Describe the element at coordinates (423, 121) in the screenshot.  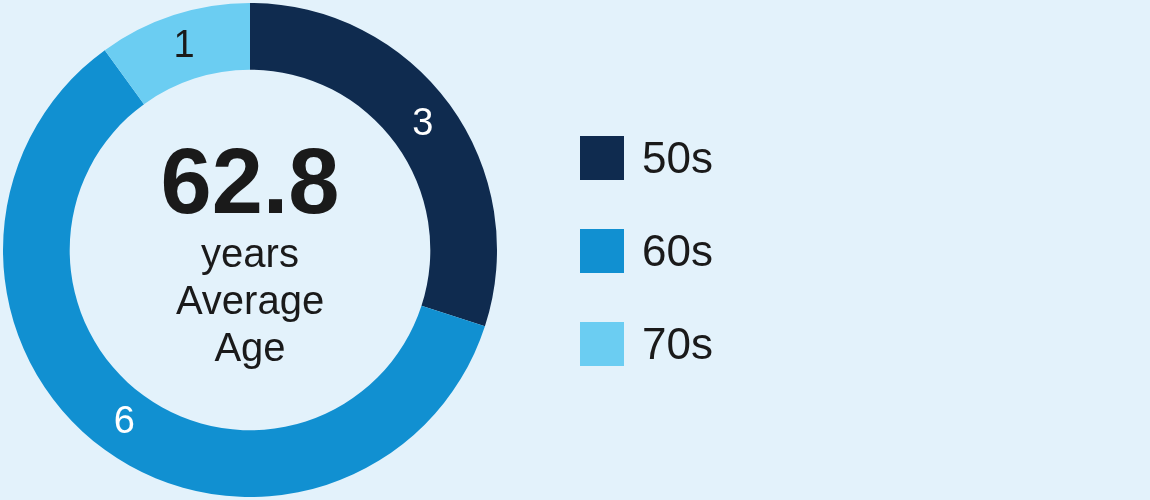
I see `data-label: 3` at that location.